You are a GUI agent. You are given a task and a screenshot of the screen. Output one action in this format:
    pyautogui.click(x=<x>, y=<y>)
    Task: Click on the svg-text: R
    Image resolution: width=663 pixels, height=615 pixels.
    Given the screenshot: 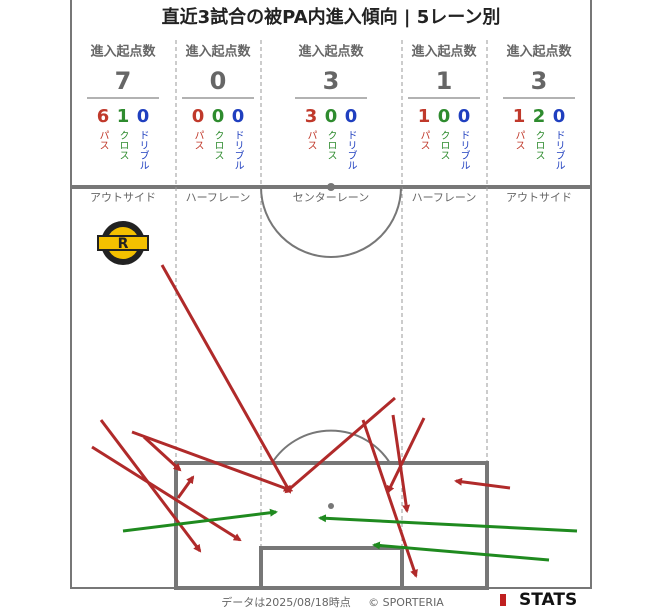 What is the action you would take?
    pyautogui.click(x=123, y=244)
    